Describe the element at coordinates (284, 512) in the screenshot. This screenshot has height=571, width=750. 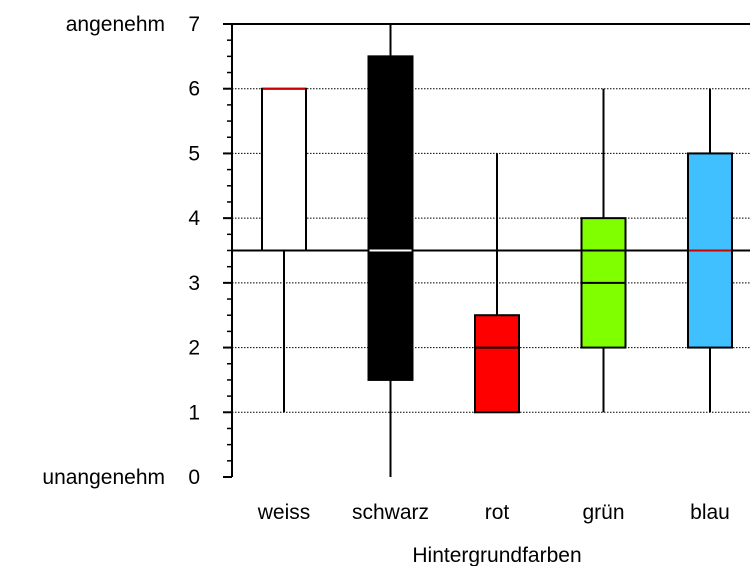
I see `x-tick-label: weiss` at that location.